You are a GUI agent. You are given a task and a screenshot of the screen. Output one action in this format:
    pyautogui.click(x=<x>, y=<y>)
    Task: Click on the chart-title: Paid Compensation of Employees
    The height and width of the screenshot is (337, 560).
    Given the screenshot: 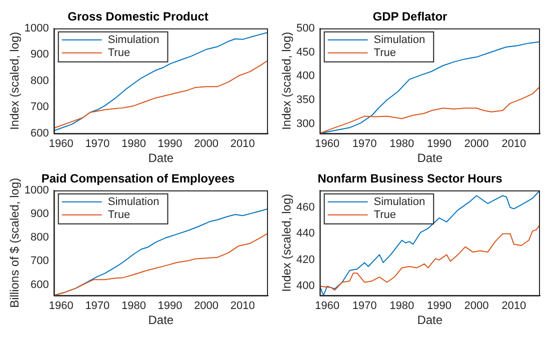 What is the action you would take?
    pyautogui.click(x=138, y=179)
    